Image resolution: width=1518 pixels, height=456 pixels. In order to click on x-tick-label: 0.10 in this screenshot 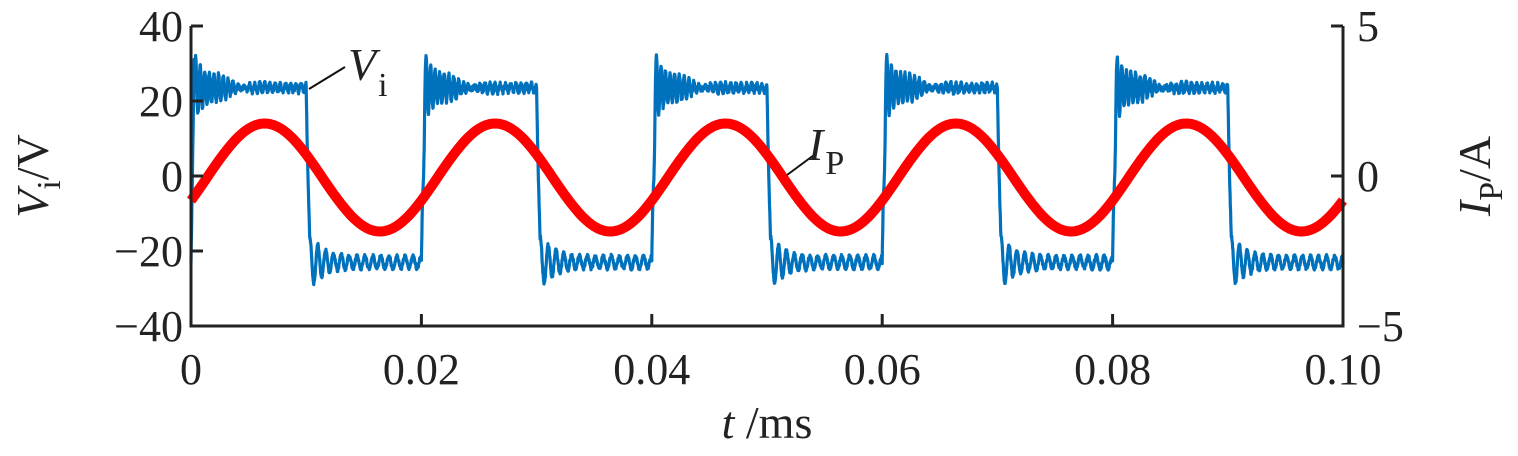, I will do `click(1343, 369)`.